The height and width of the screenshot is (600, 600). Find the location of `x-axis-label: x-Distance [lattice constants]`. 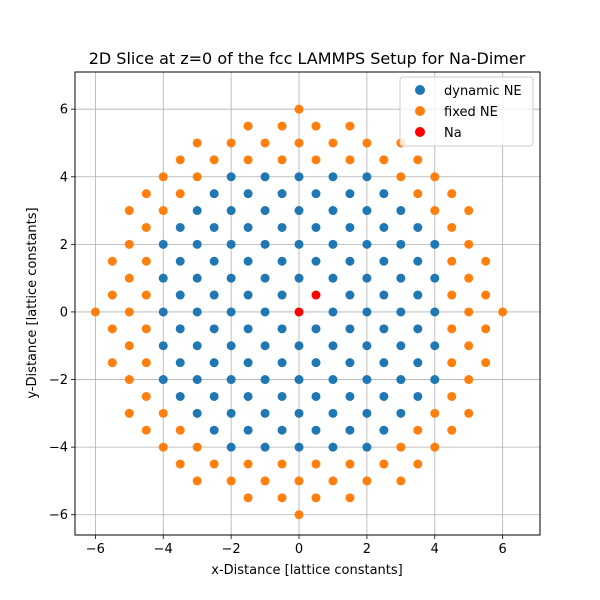

x-axis-label: x-Distance [lattice constants] is located at coordinates (306, 570).